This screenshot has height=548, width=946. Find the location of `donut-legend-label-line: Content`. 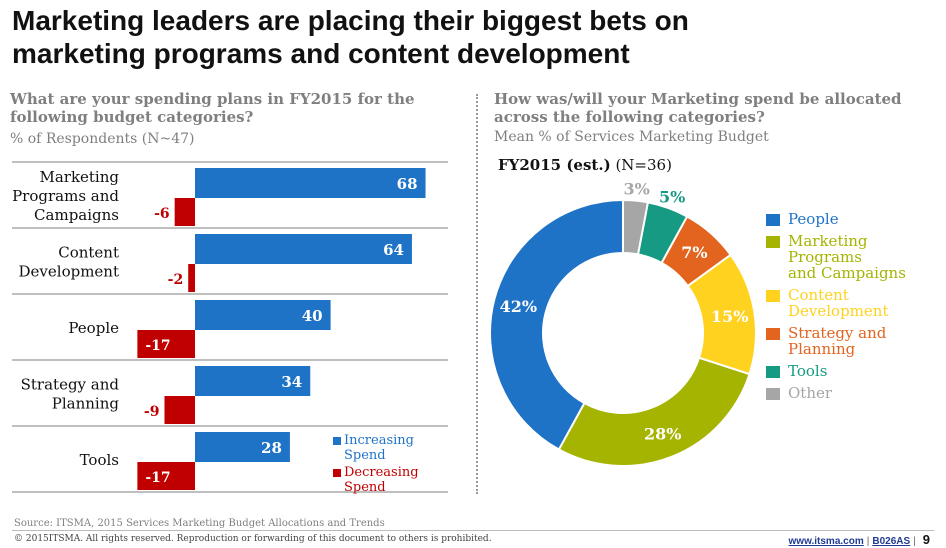

donut-legend-label-line: Content is located at coordinates (818, 295).